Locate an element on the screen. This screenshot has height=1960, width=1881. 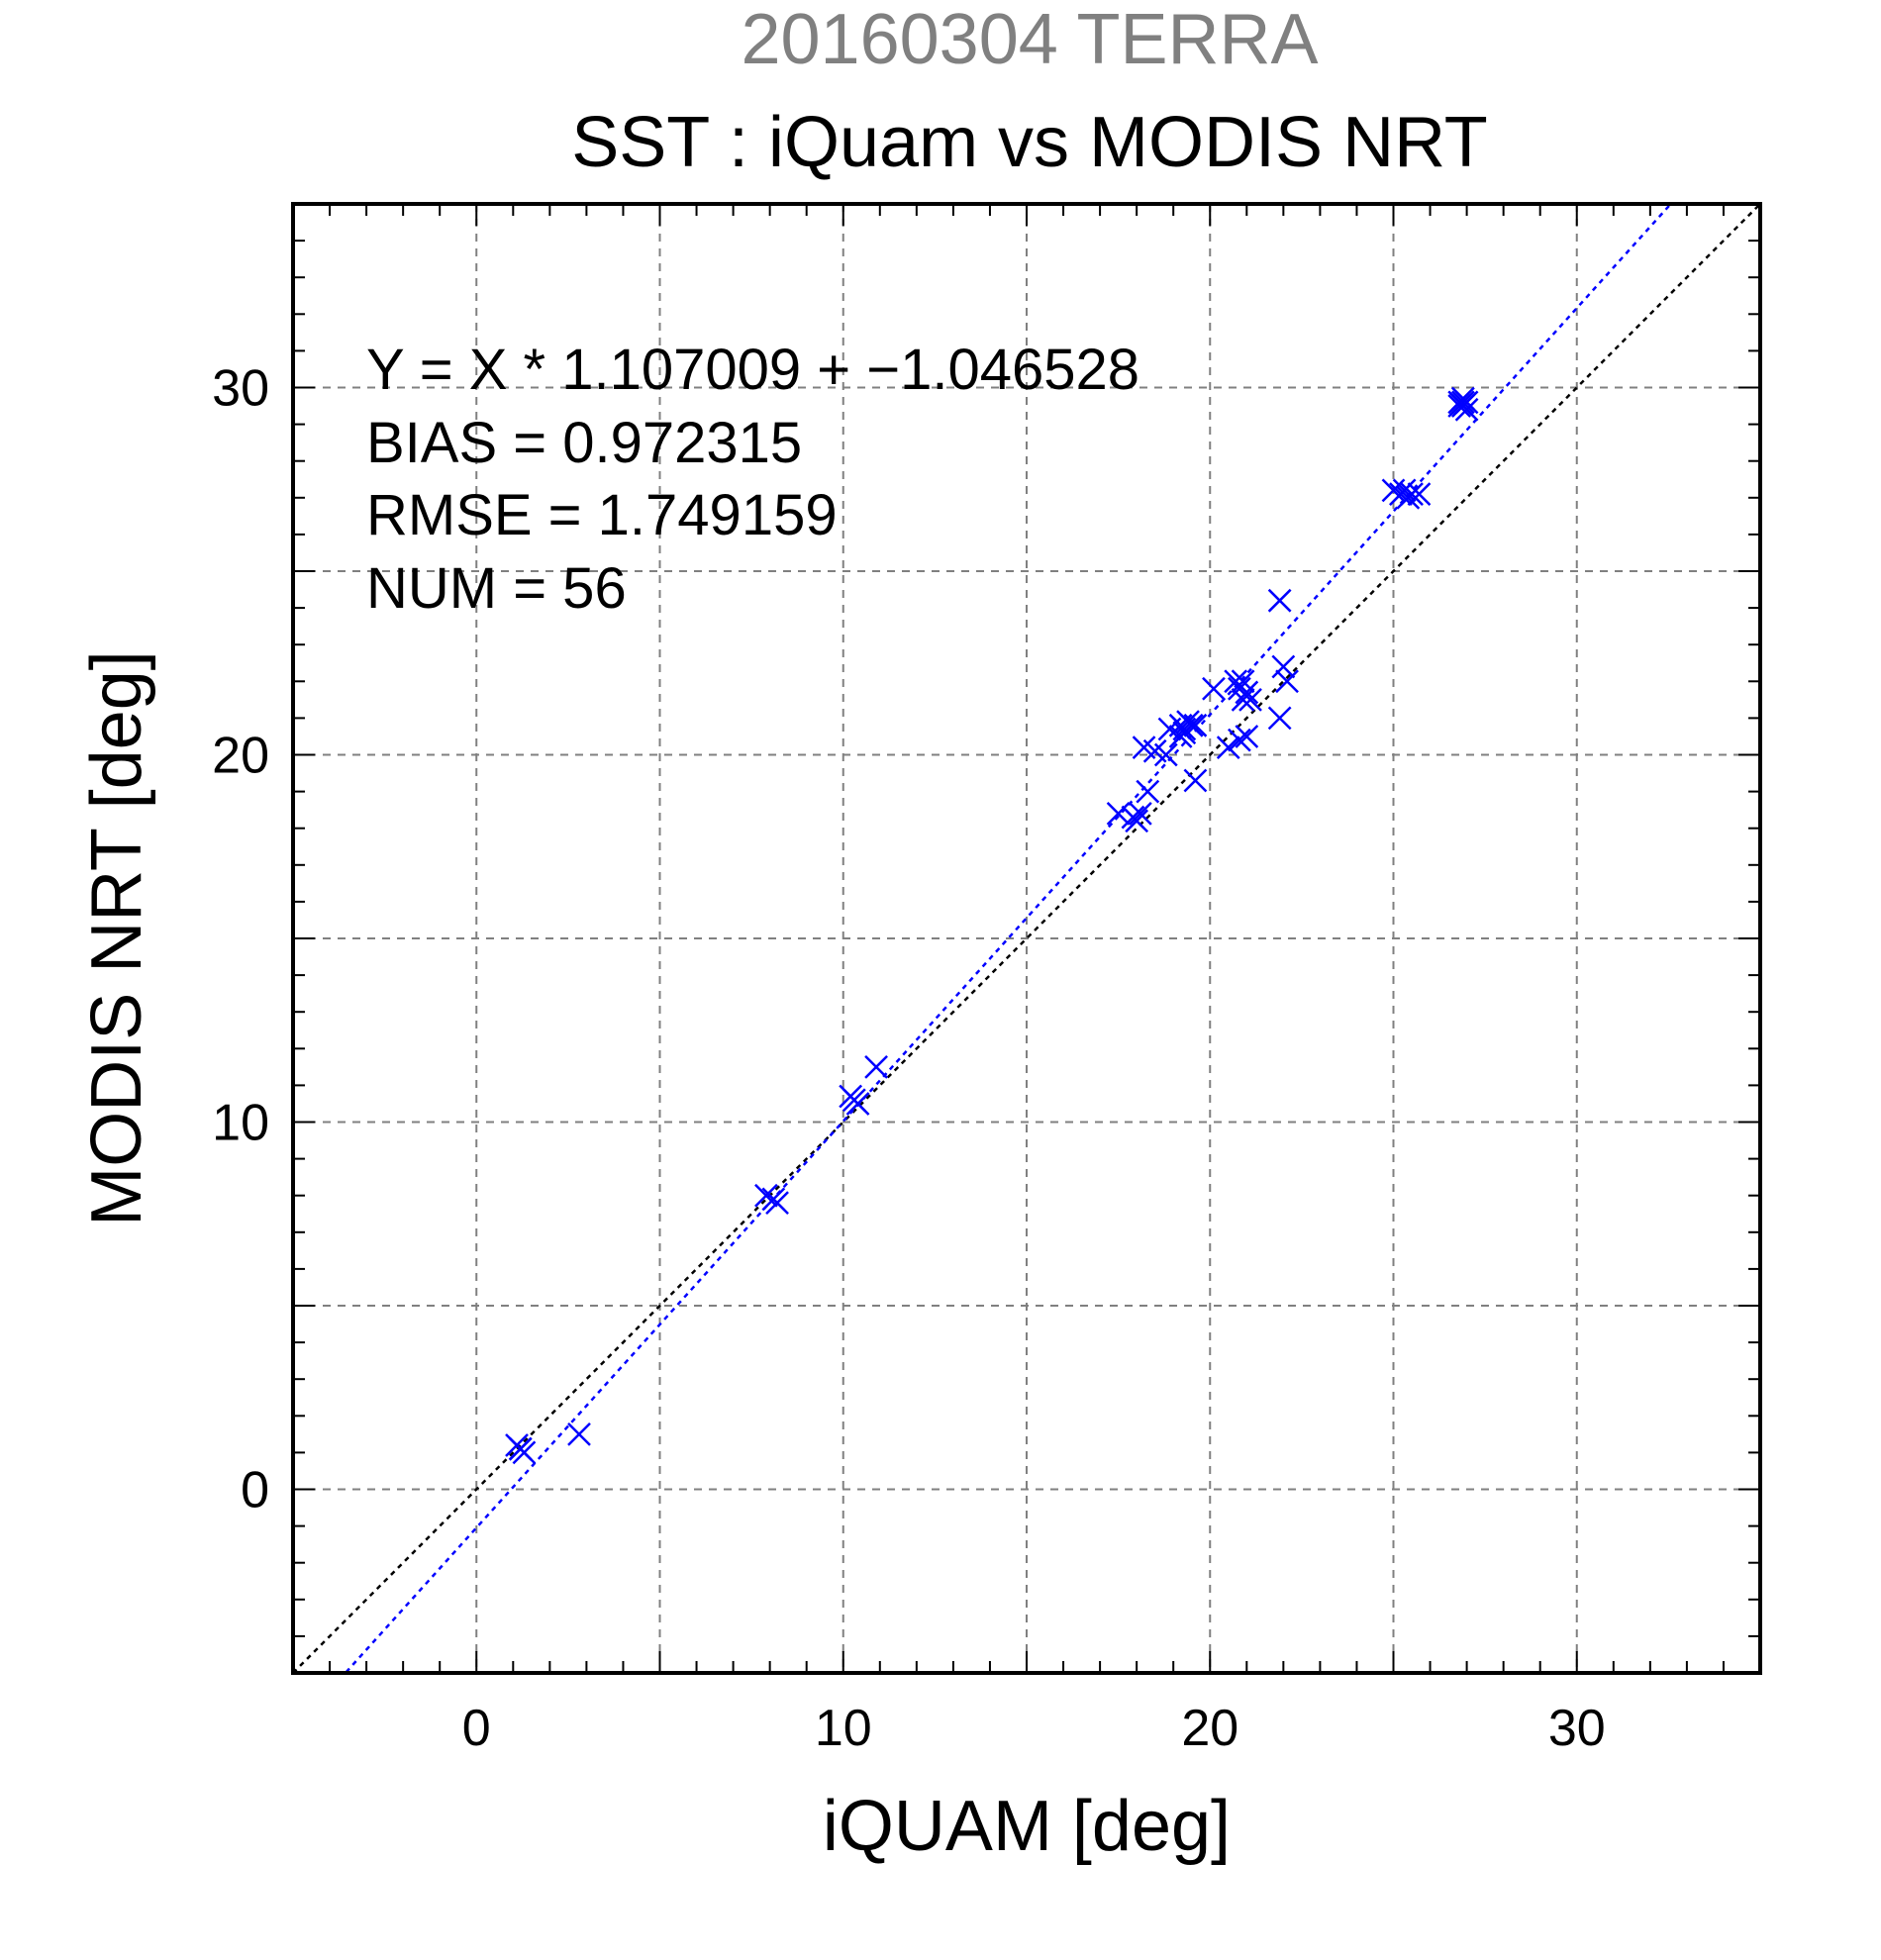
x-tick-label: 10 is located at coordinates (843, 1728).